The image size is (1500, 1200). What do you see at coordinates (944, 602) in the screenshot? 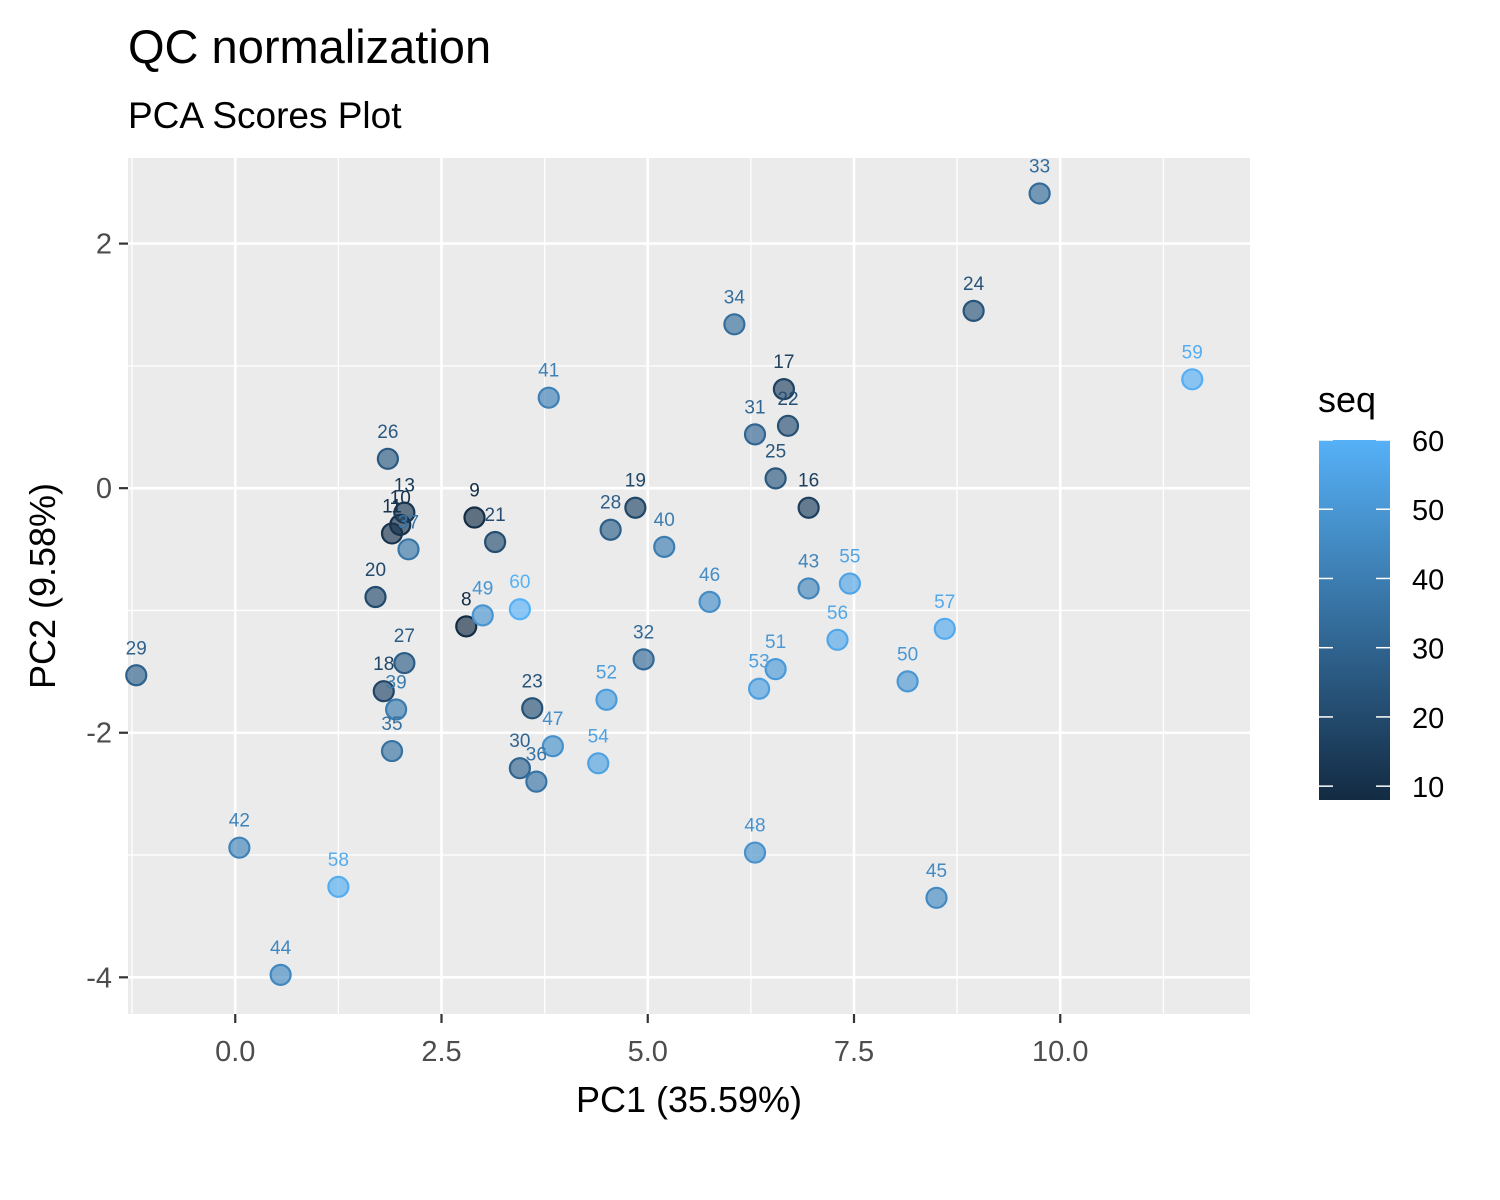
I see `data-point-label: 57` at bounding box center [944, 602].